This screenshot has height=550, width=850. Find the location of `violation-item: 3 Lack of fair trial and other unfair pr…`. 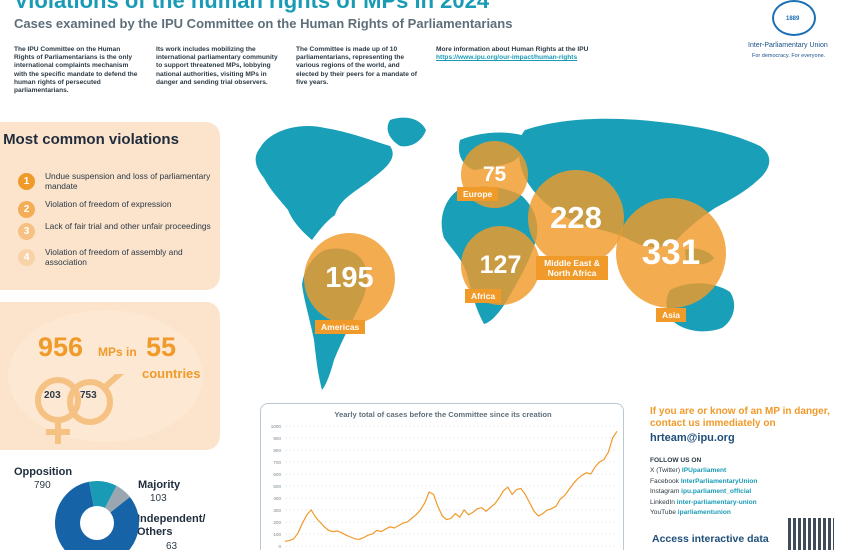

violation-item: 3 Lack of fair trial and other unfair pr… is located at coordinates (118, 230).